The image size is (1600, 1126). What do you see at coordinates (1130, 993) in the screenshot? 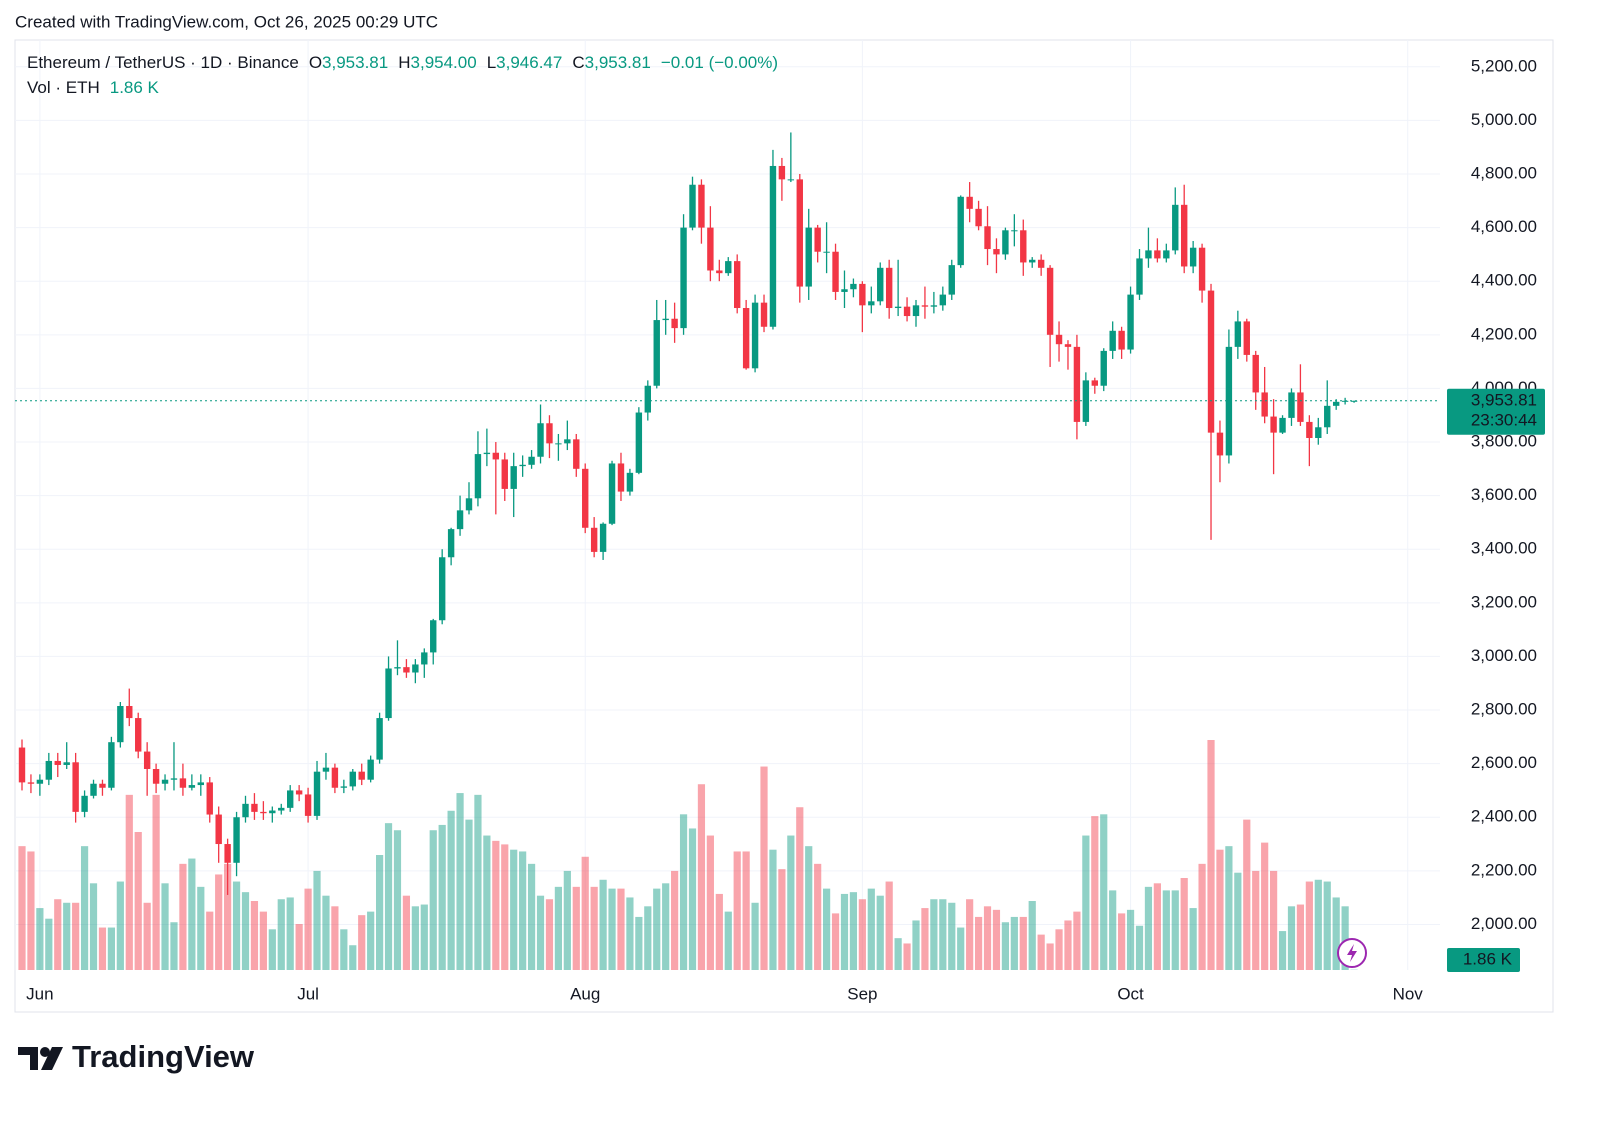
I see `x-tick-label: Oct` at bounding box center [1130, 993].